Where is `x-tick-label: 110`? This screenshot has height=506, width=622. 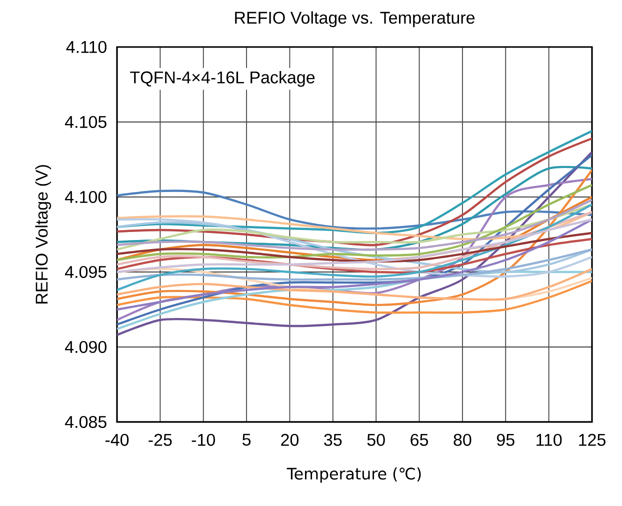 x-tick-label: 110 is located at coordinates (549, 440).